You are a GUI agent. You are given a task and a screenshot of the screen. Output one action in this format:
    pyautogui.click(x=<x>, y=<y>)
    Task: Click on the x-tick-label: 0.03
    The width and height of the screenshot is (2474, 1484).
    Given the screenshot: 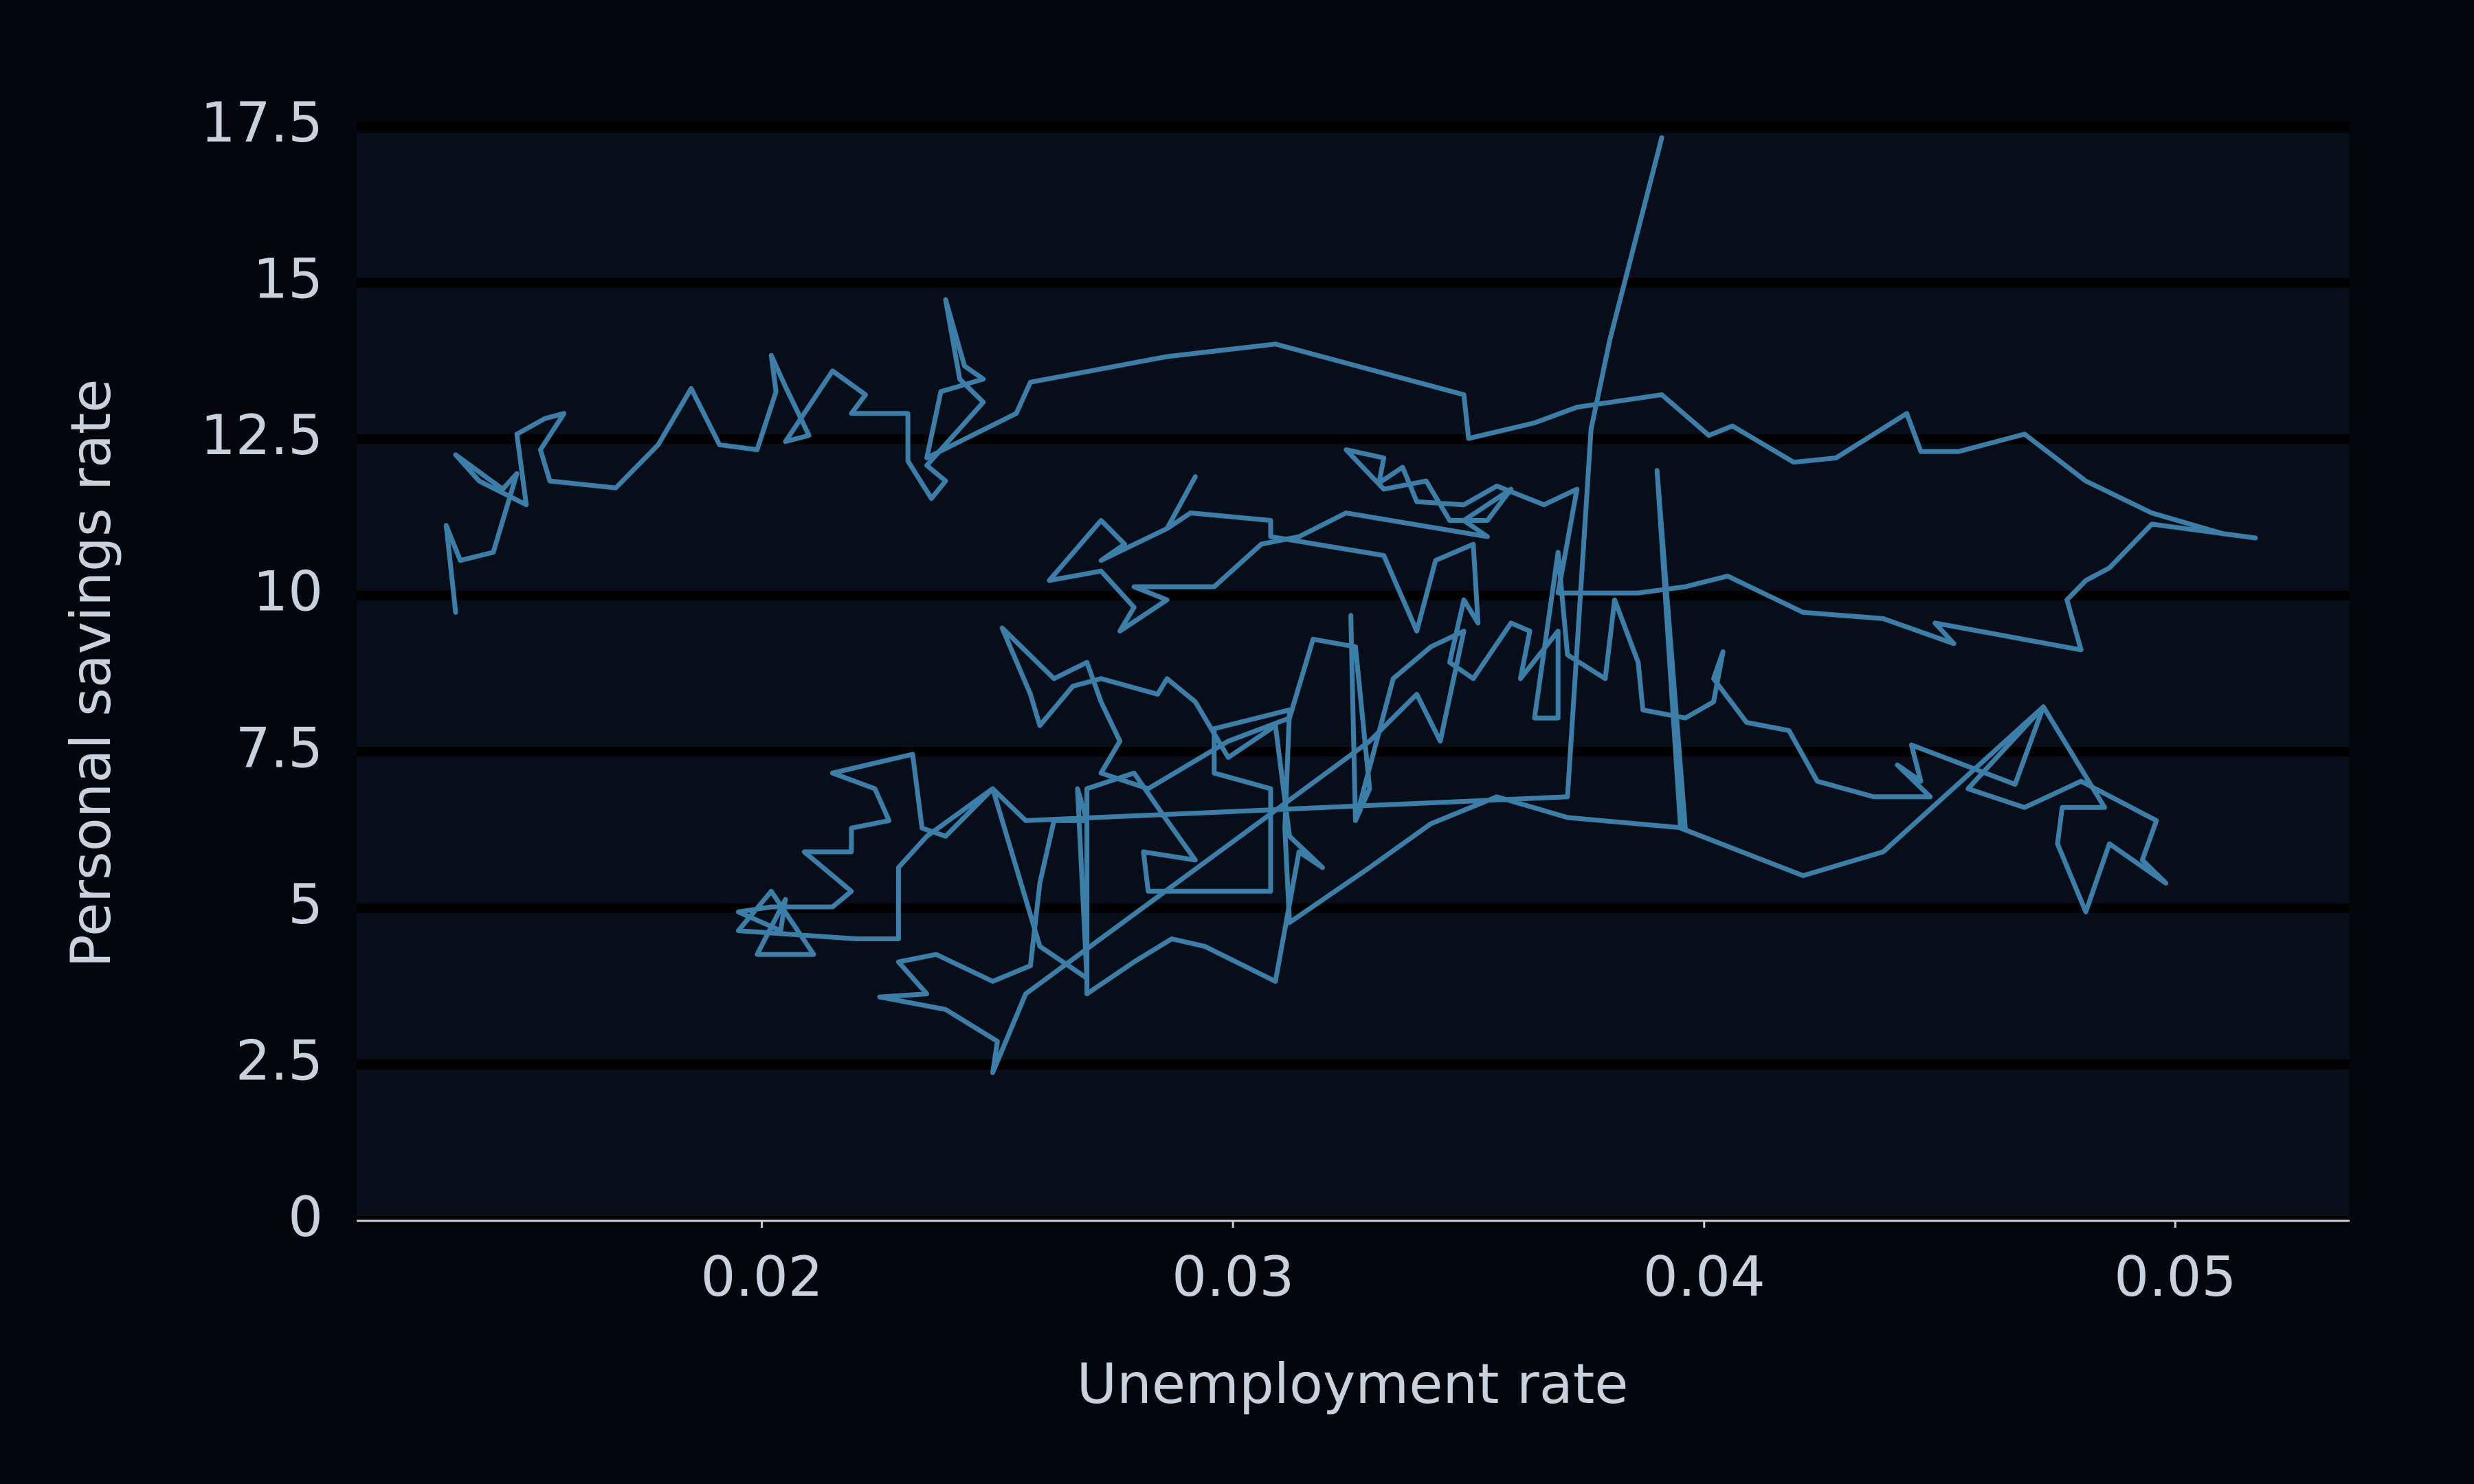 What is the action you would take?
    pyautogui.click(x=1233, y=1277)
    